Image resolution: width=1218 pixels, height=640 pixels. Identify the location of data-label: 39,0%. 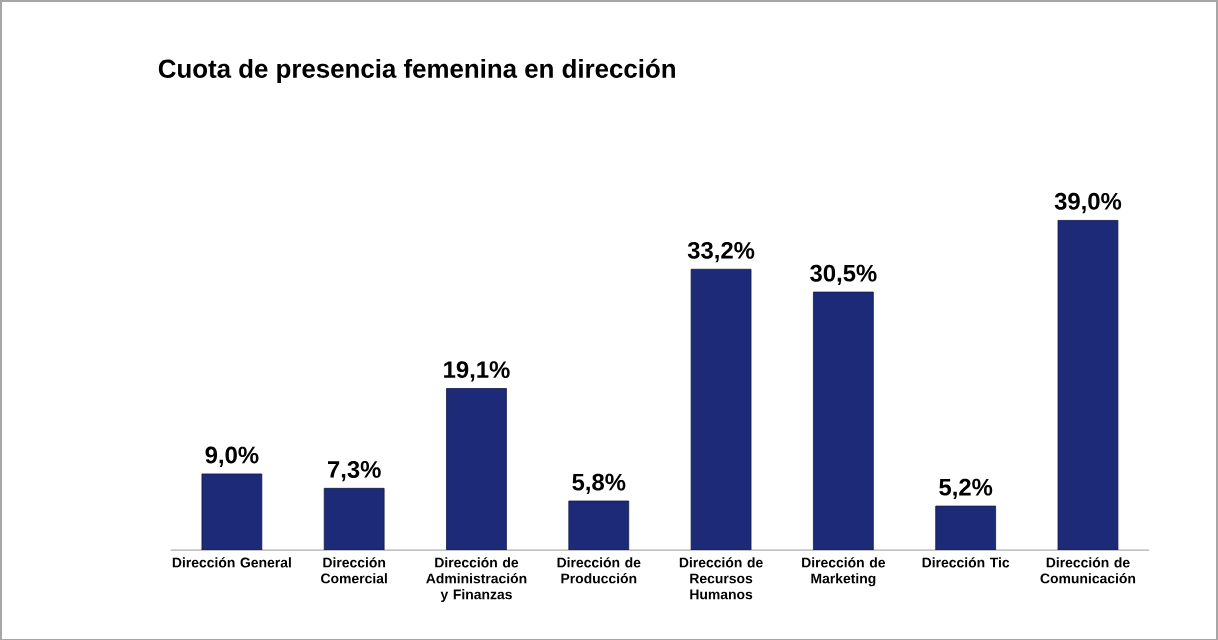
(1088, 202).